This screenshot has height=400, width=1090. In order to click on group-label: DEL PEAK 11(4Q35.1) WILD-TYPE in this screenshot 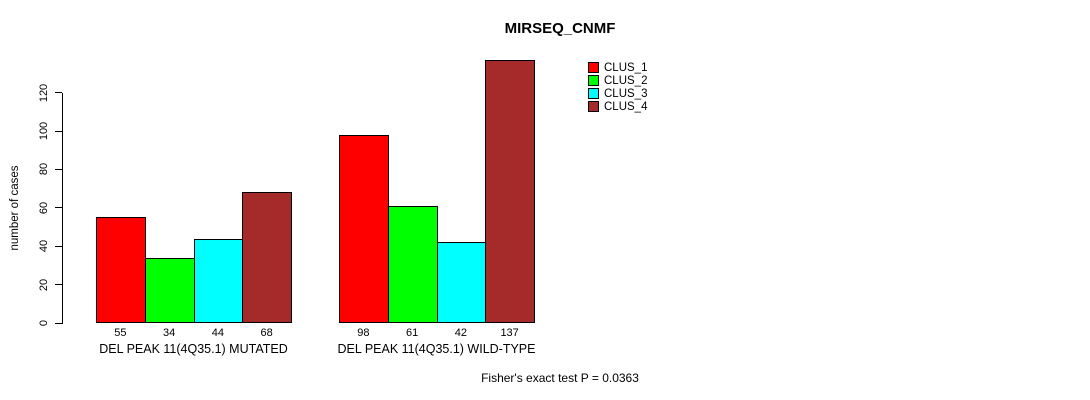, I will do `click(436, 349)`.